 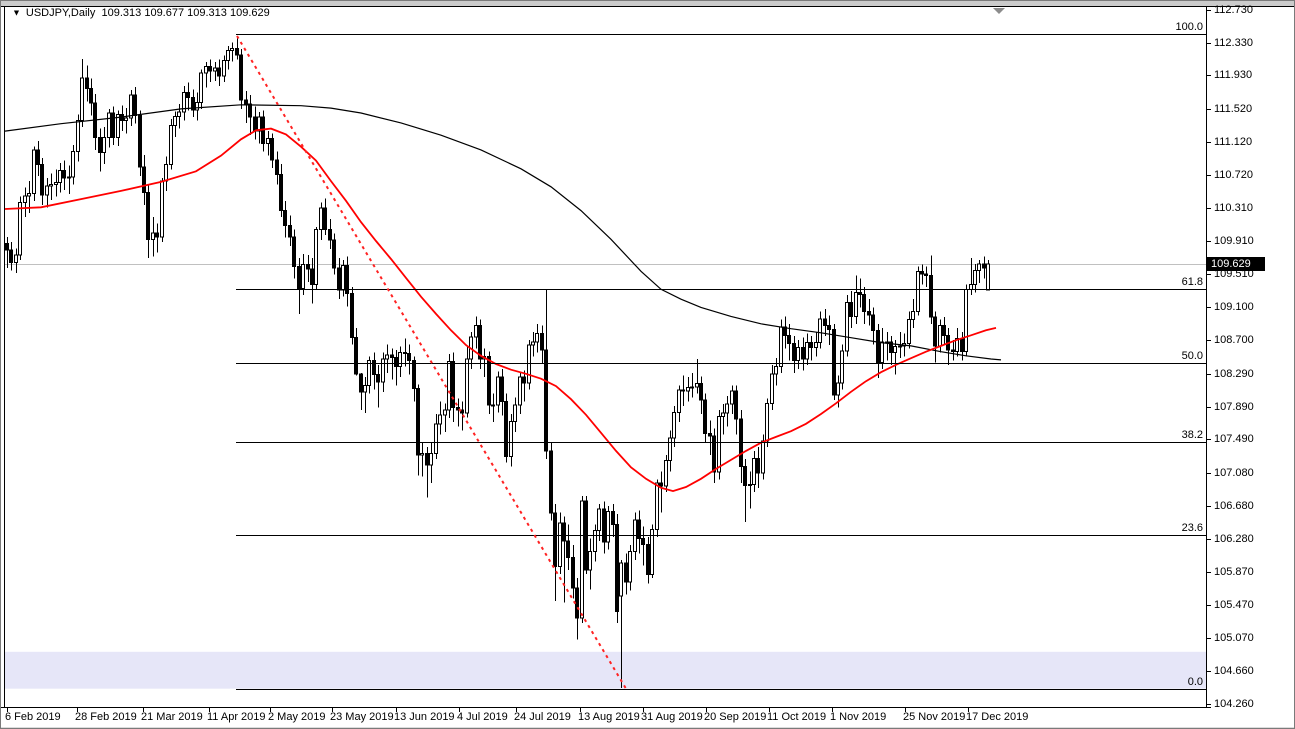 What do you see at coordinates (236, 717) in the screenshot?
I see `date-tick-label: 11 Apr 2019` at bounding box center [236, 717].